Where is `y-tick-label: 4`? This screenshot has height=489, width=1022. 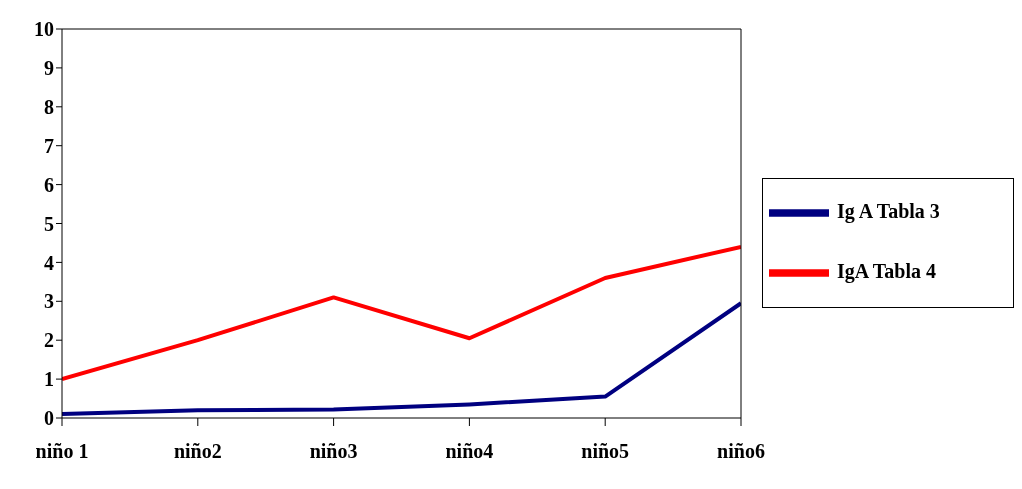
y-tick-label: 4 is located at coordinates (49, 262).